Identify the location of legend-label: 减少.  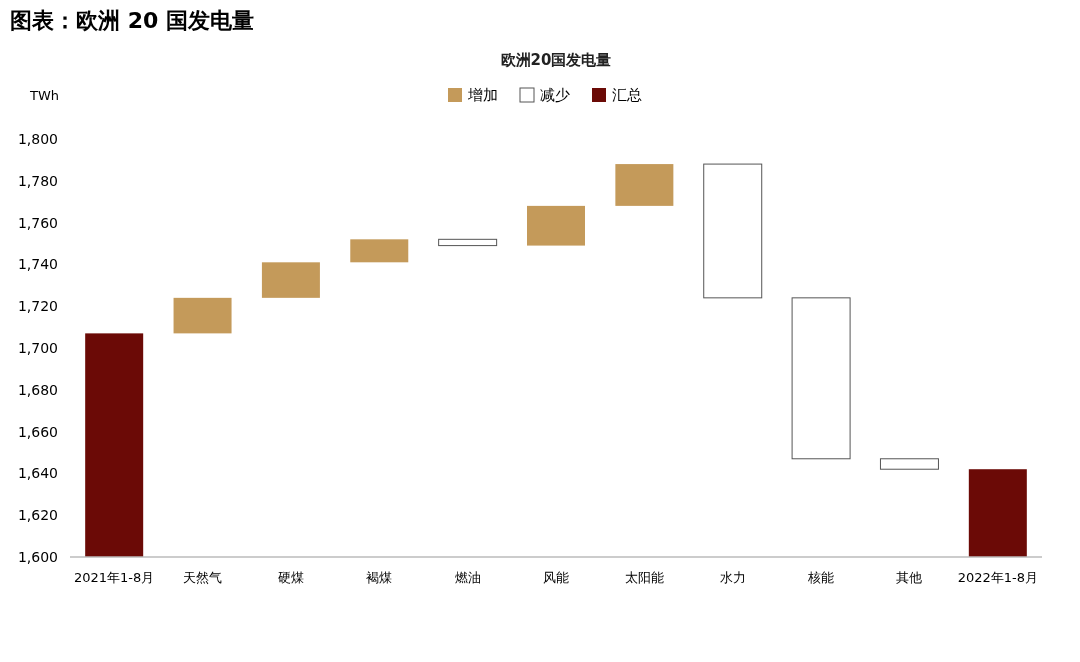
(555, 95).